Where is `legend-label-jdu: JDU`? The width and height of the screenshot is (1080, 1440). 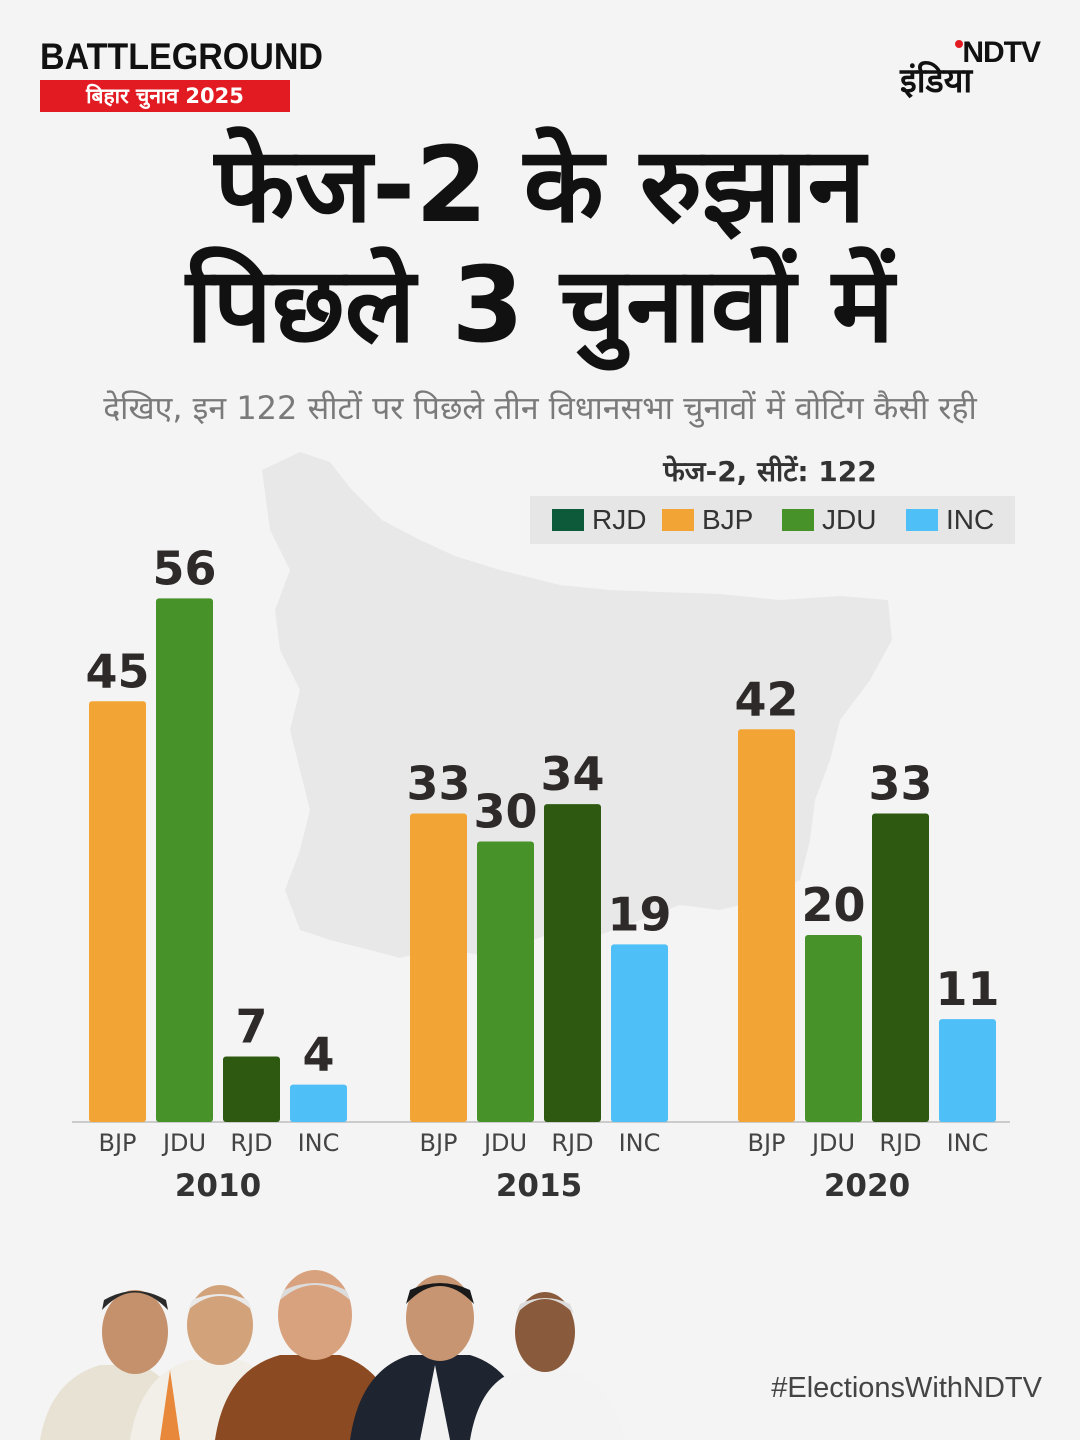
legend-label-jdu: JDU is located at coordinates (849, 519).